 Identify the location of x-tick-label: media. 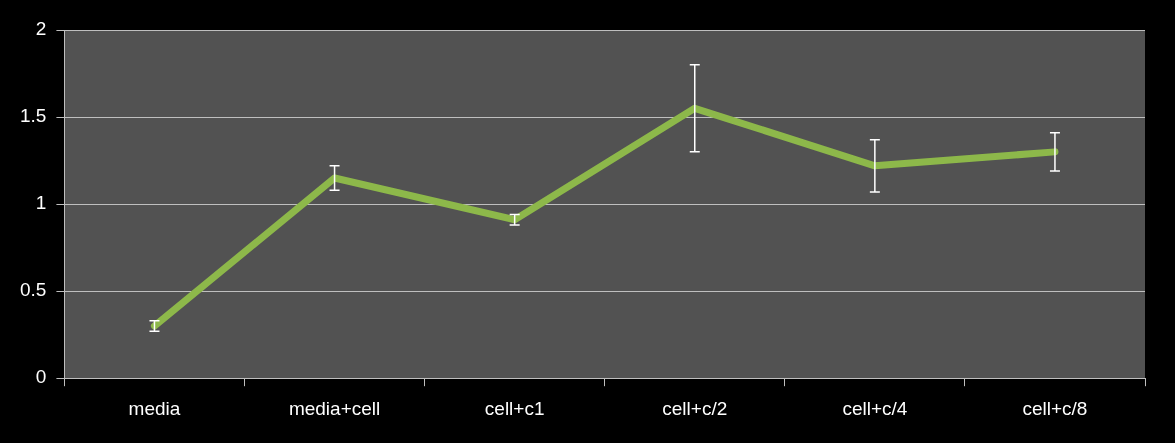
(154, 408).